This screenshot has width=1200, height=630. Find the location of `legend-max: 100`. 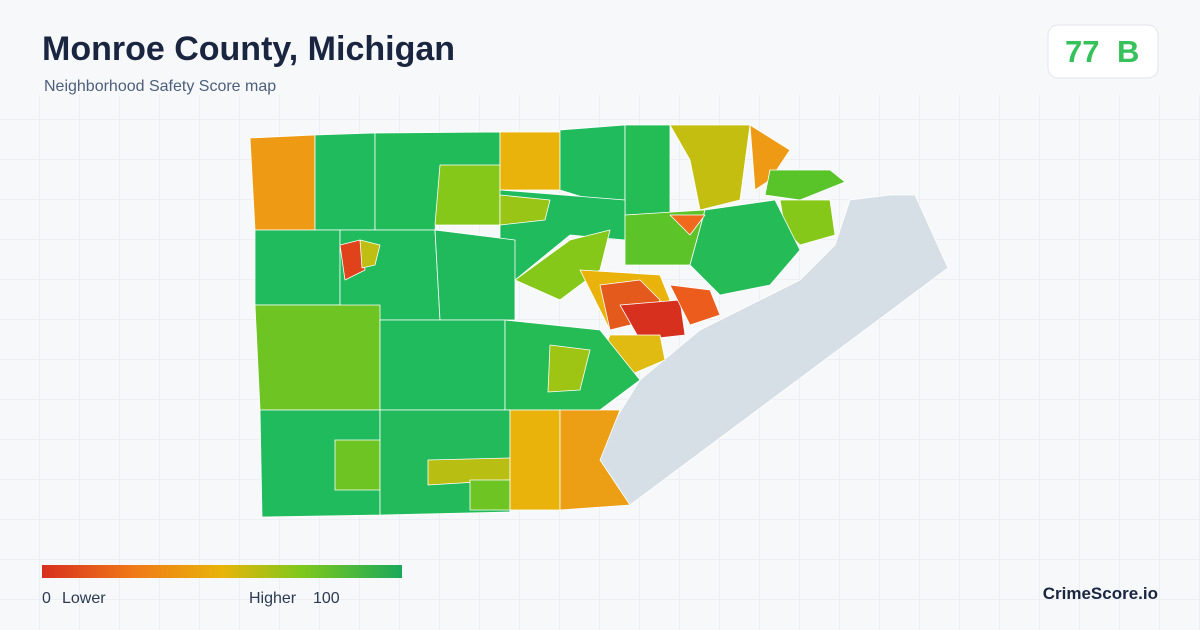

legend-max: 100 is located at coordinates (326, 598).